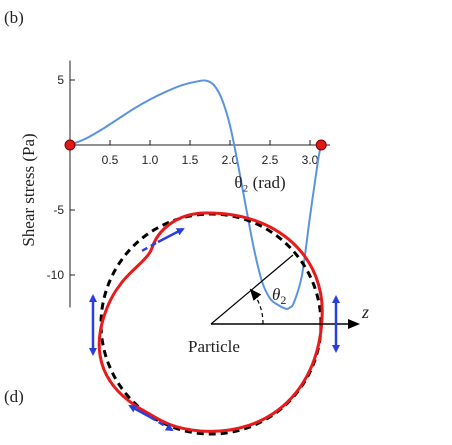 The width and height of the screenshot is (452, 445). Describe the element at coordinates (279, 296) in the screenshot. I see `theta-label: θ2` at that location.